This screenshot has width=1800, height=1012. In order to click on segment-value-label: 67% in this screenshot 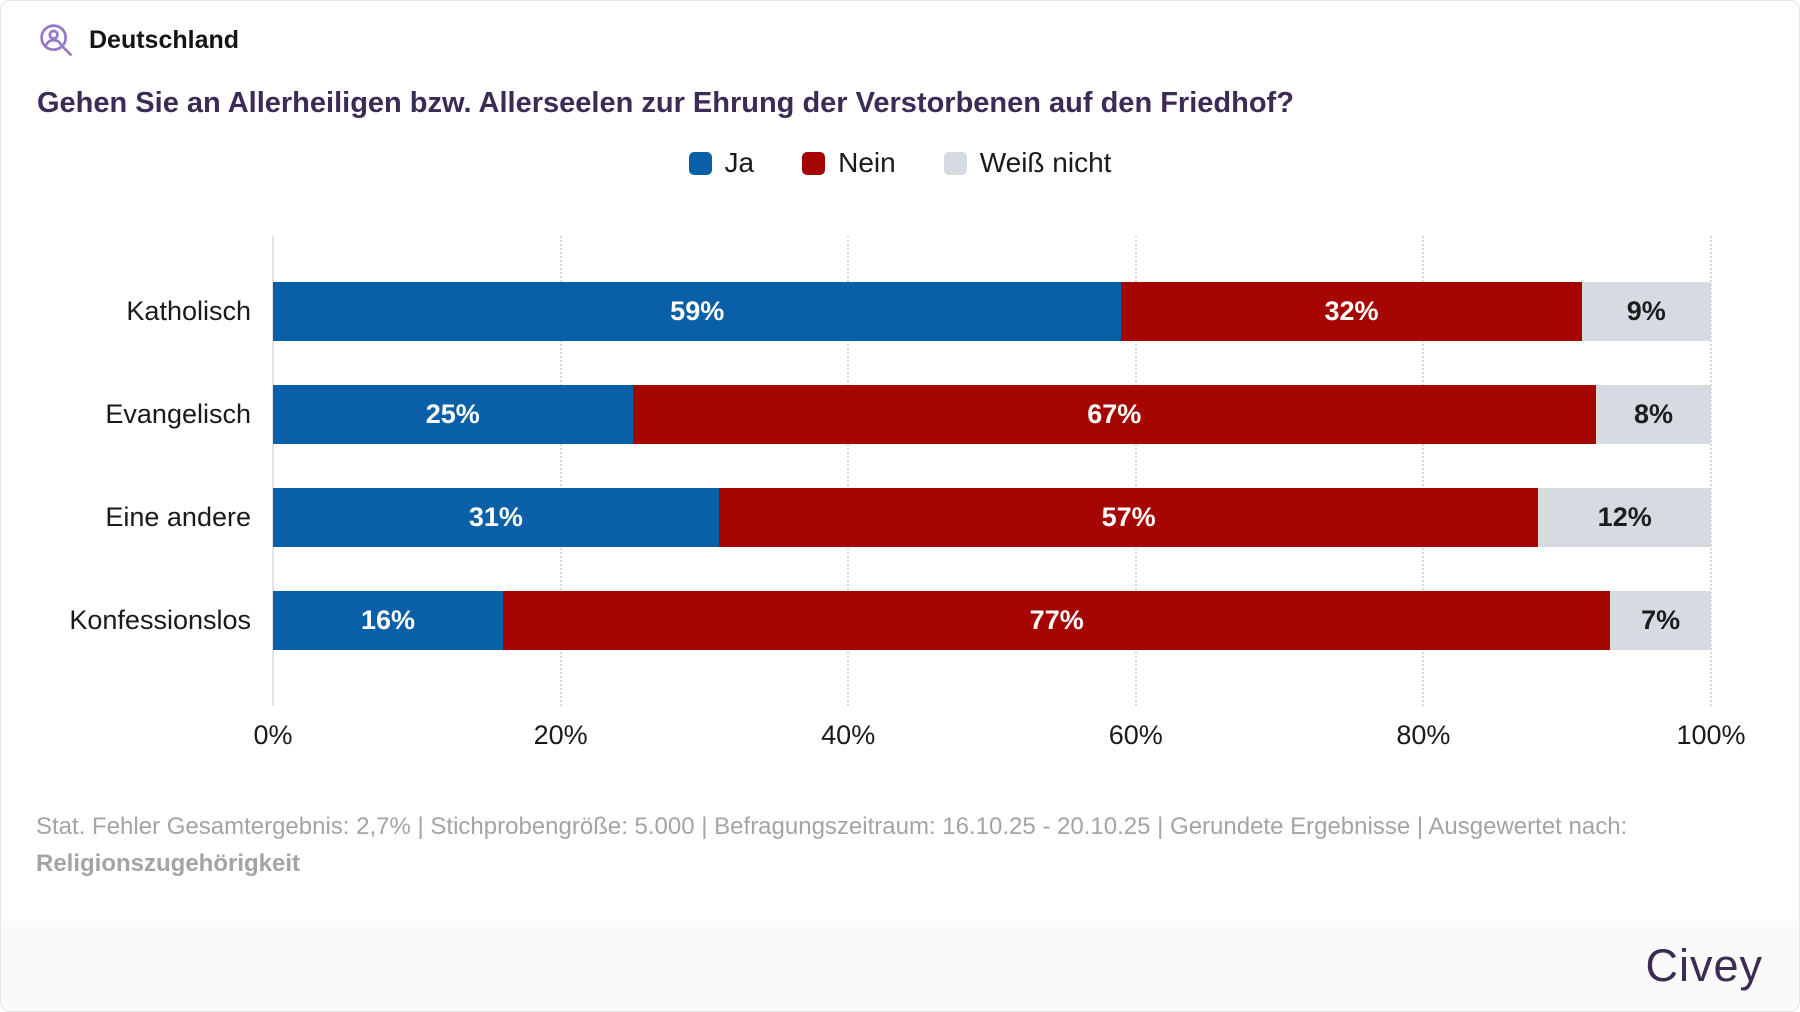, I will do `click(1114, 414)`.